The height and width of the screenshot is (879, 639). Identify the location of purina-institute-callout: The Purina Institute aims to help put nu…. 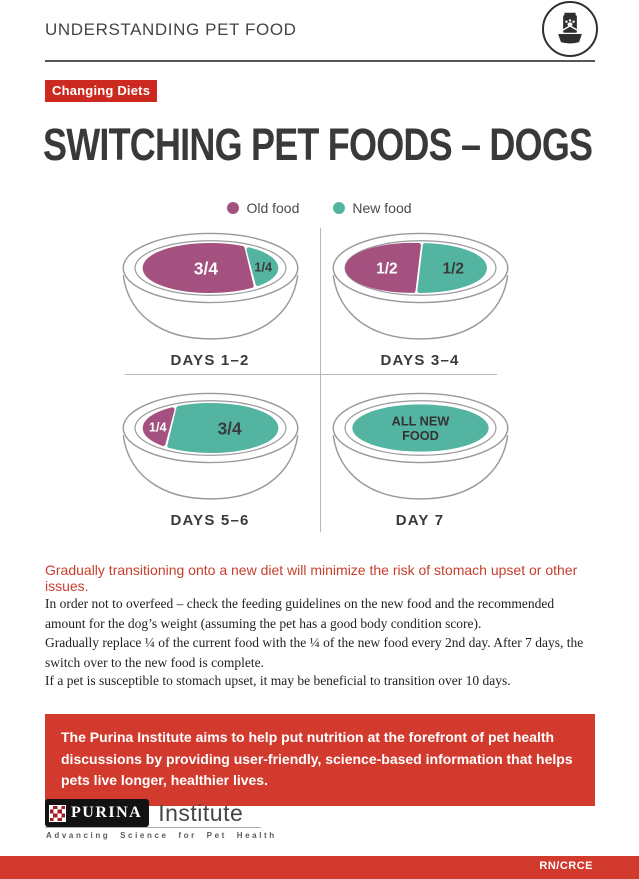
(320, 760).